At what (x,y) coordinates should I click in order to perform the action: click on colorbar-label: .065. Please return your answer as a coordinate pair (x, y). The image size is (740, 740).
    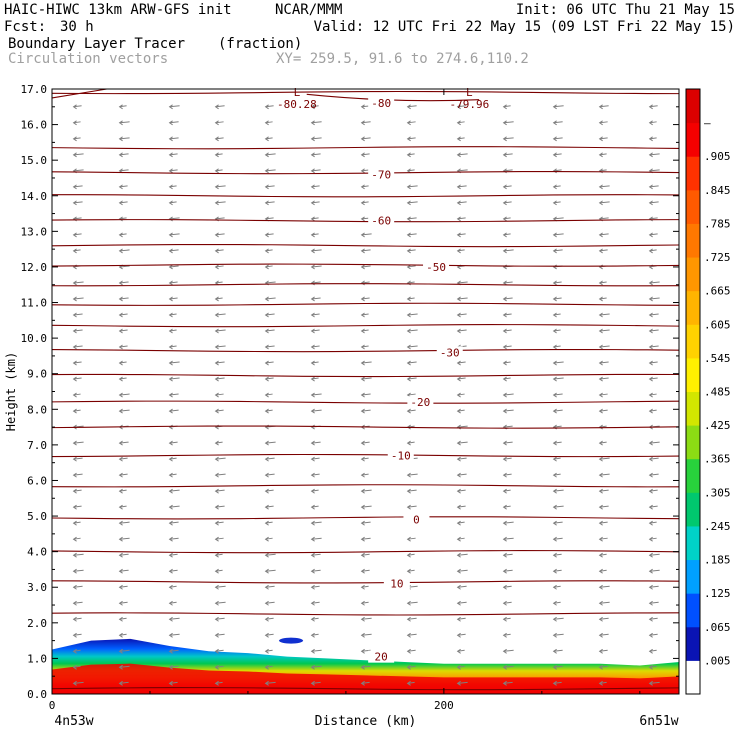
    Looking at the image, I should click on (717, 627).